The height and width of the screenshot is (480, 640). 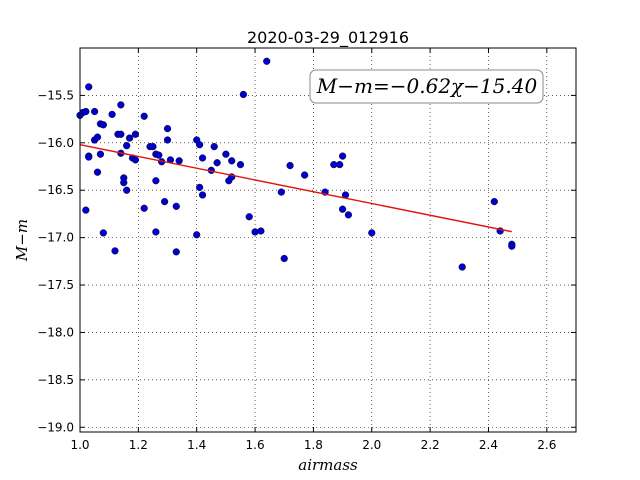 I want to click on x-tick-label: 2.0, so click(x=371, y=445).